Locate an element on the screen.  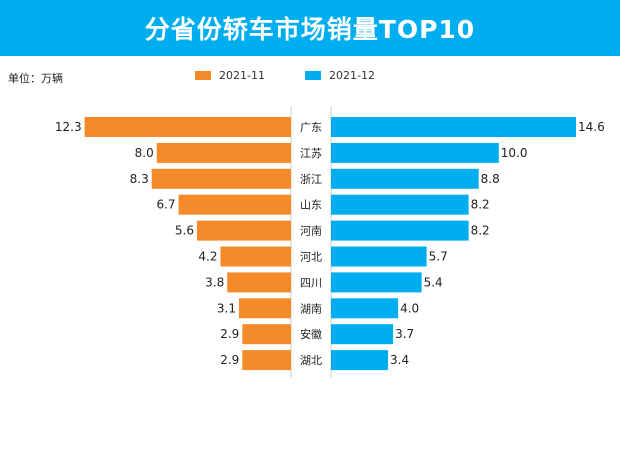
category-label: 河北 is located at coordinates (311, 257).